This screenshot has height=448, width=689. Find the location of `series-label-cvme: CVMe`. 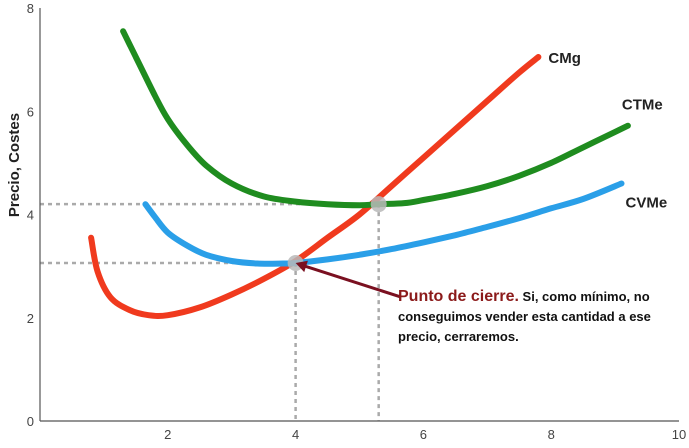

series-label-cvme: CVMe is located at coordinates (646, 203).